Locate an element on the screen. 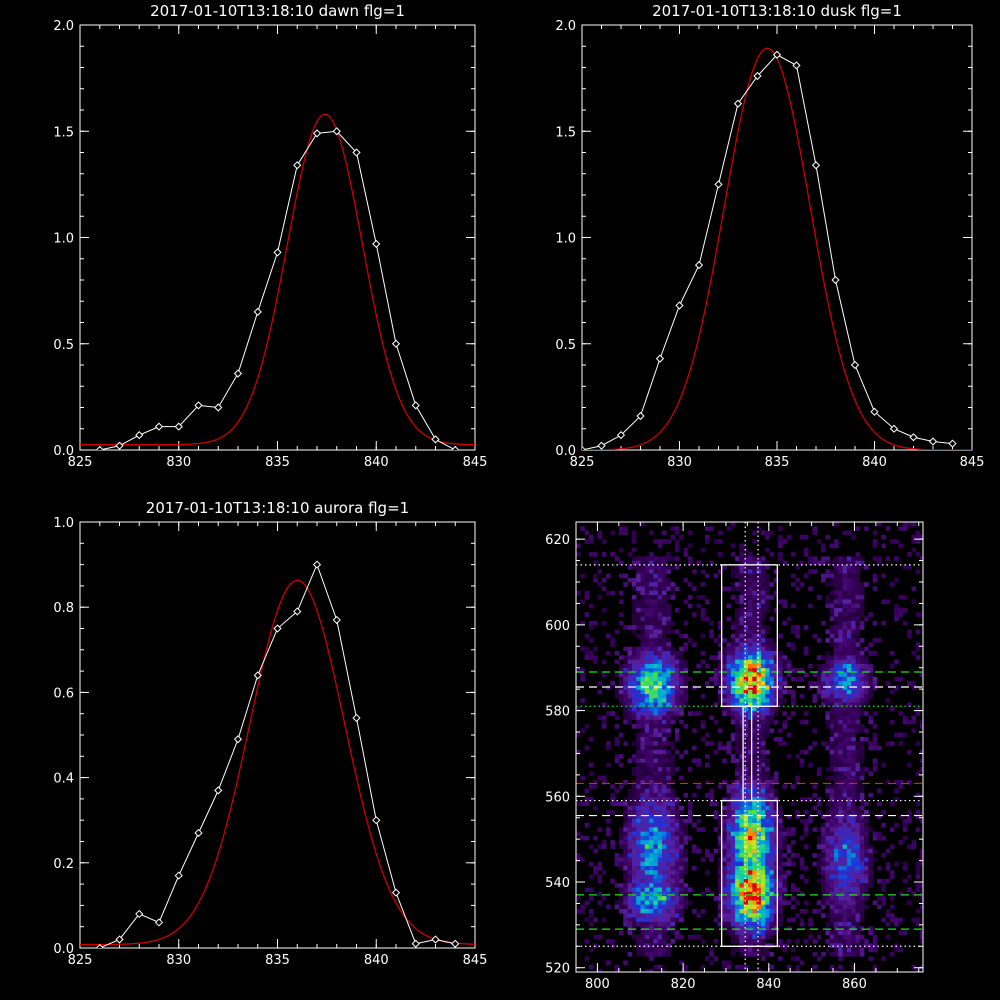 The image size is (1000, 1000). x-tick-label: 800 is located at coordinates (597, 984).